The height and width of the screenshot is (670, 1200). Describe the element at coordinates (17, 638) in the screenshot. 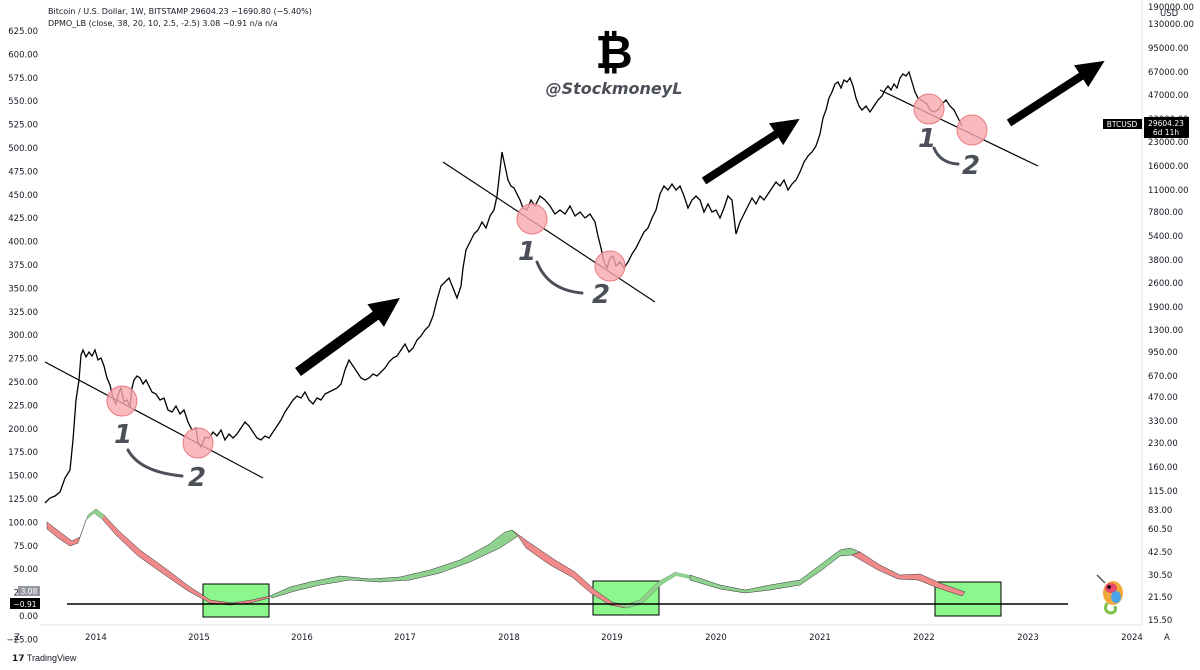

I see `left-corner-label: Z` at that location.